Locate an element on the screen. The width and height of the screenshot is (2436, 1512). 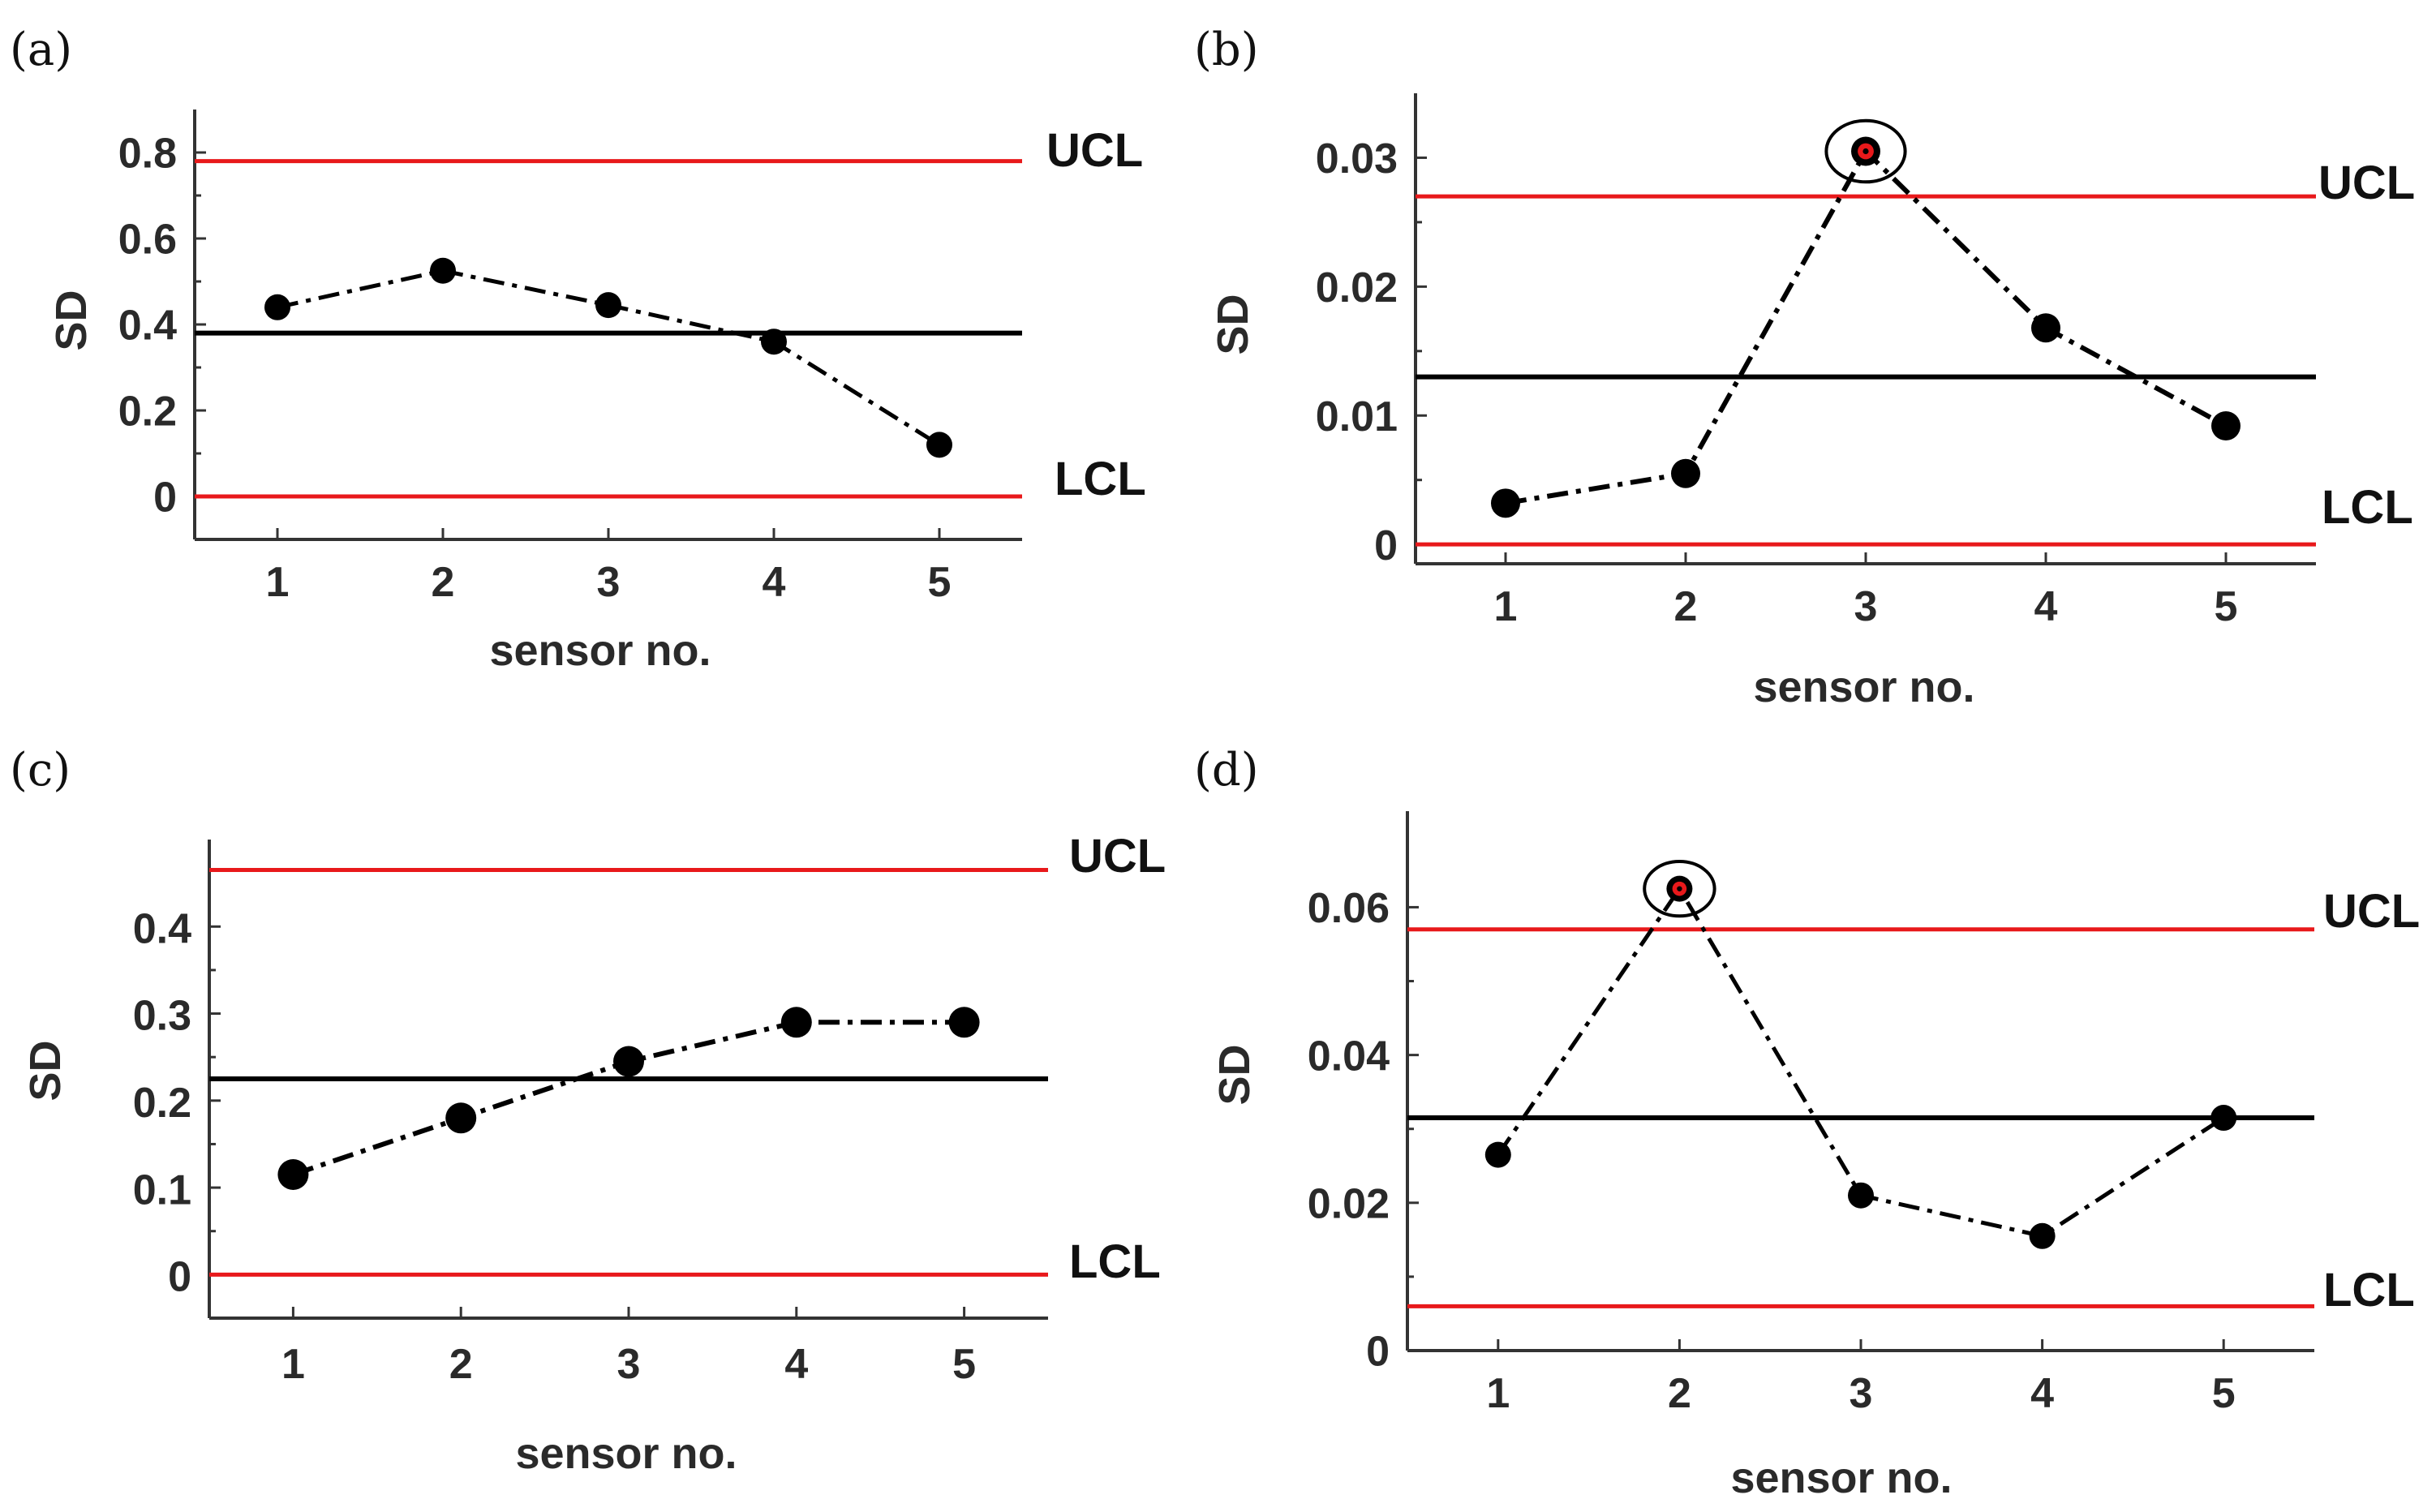
panel-label: (d) is located at coordinates (1226, 770).